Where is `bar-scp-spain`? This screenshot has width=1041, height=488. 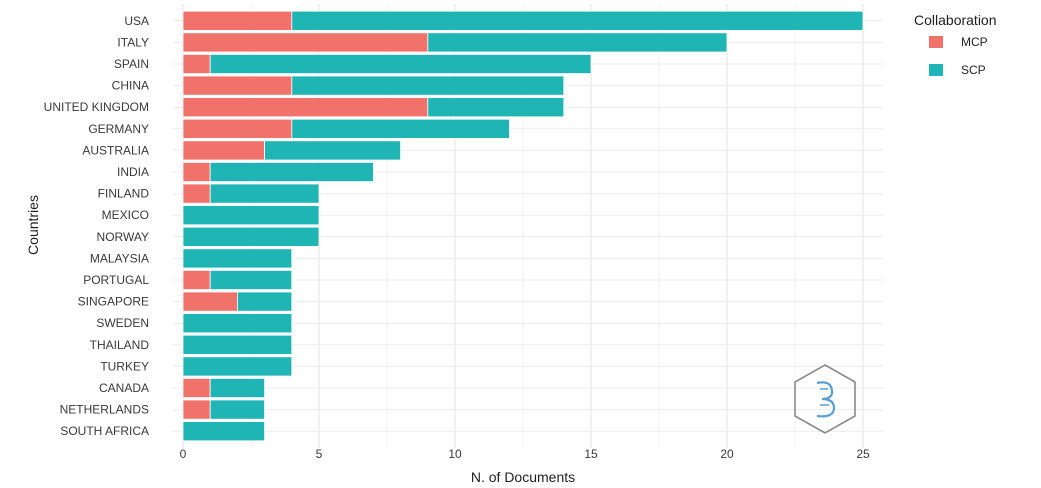
bar-scp-spain is located at coordinates (400, 64).